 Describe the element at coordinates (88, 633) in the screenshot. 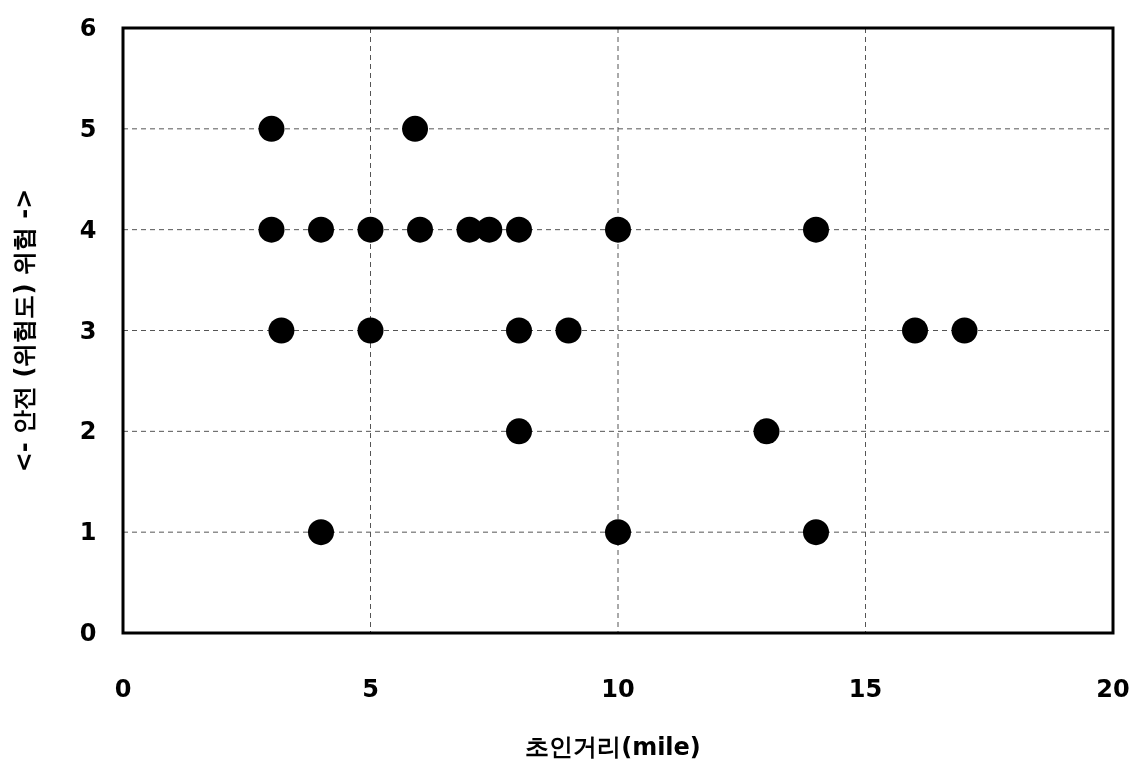

I see `y-tick-label: 0` at that location.